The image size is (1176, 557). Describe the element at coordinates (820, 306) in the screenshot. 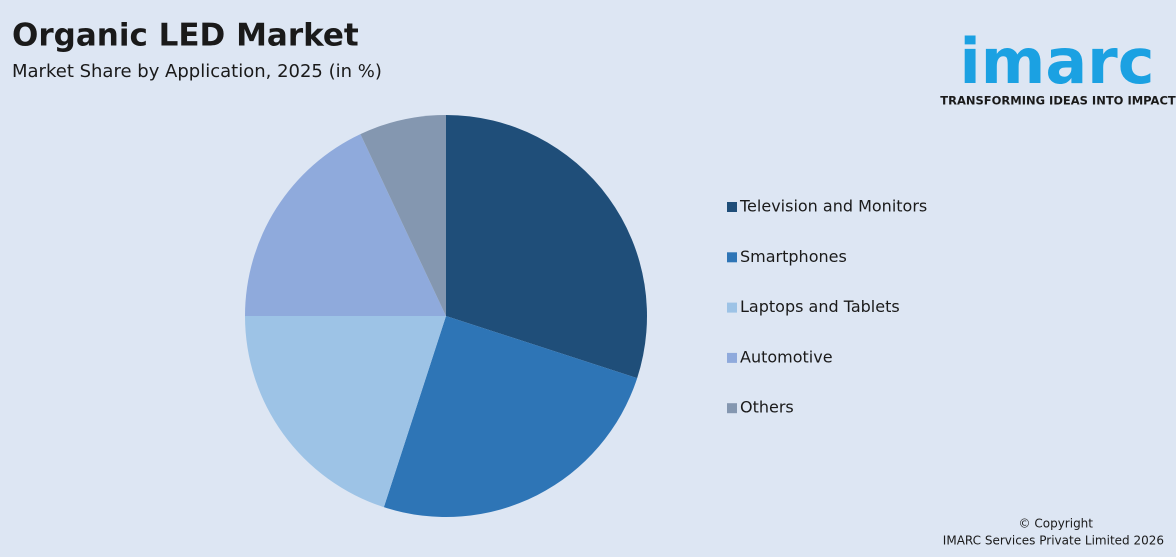

I see `legend-label: Laptops and Tablets` at that location.